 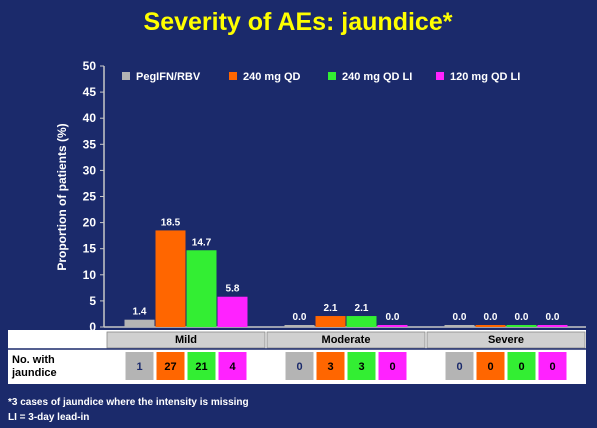 What do you see at coordinates (168, 77) in the screenshot?
I see `legend-label: PegIFN/RBV` at bounding box center [168, 77].